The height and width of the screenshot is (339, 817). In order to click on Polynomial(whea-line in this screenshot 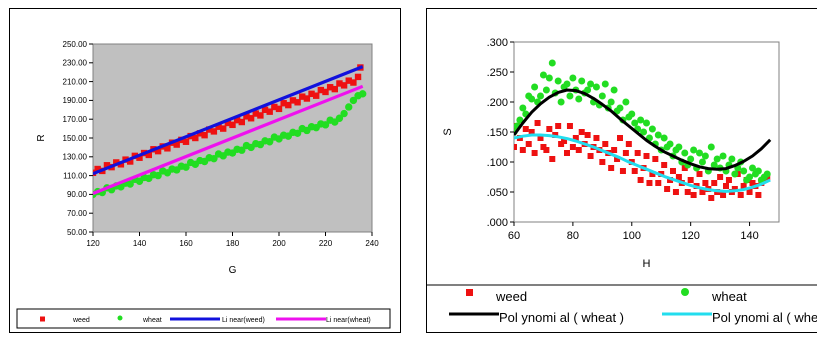, I will do `click(642, 163)`.